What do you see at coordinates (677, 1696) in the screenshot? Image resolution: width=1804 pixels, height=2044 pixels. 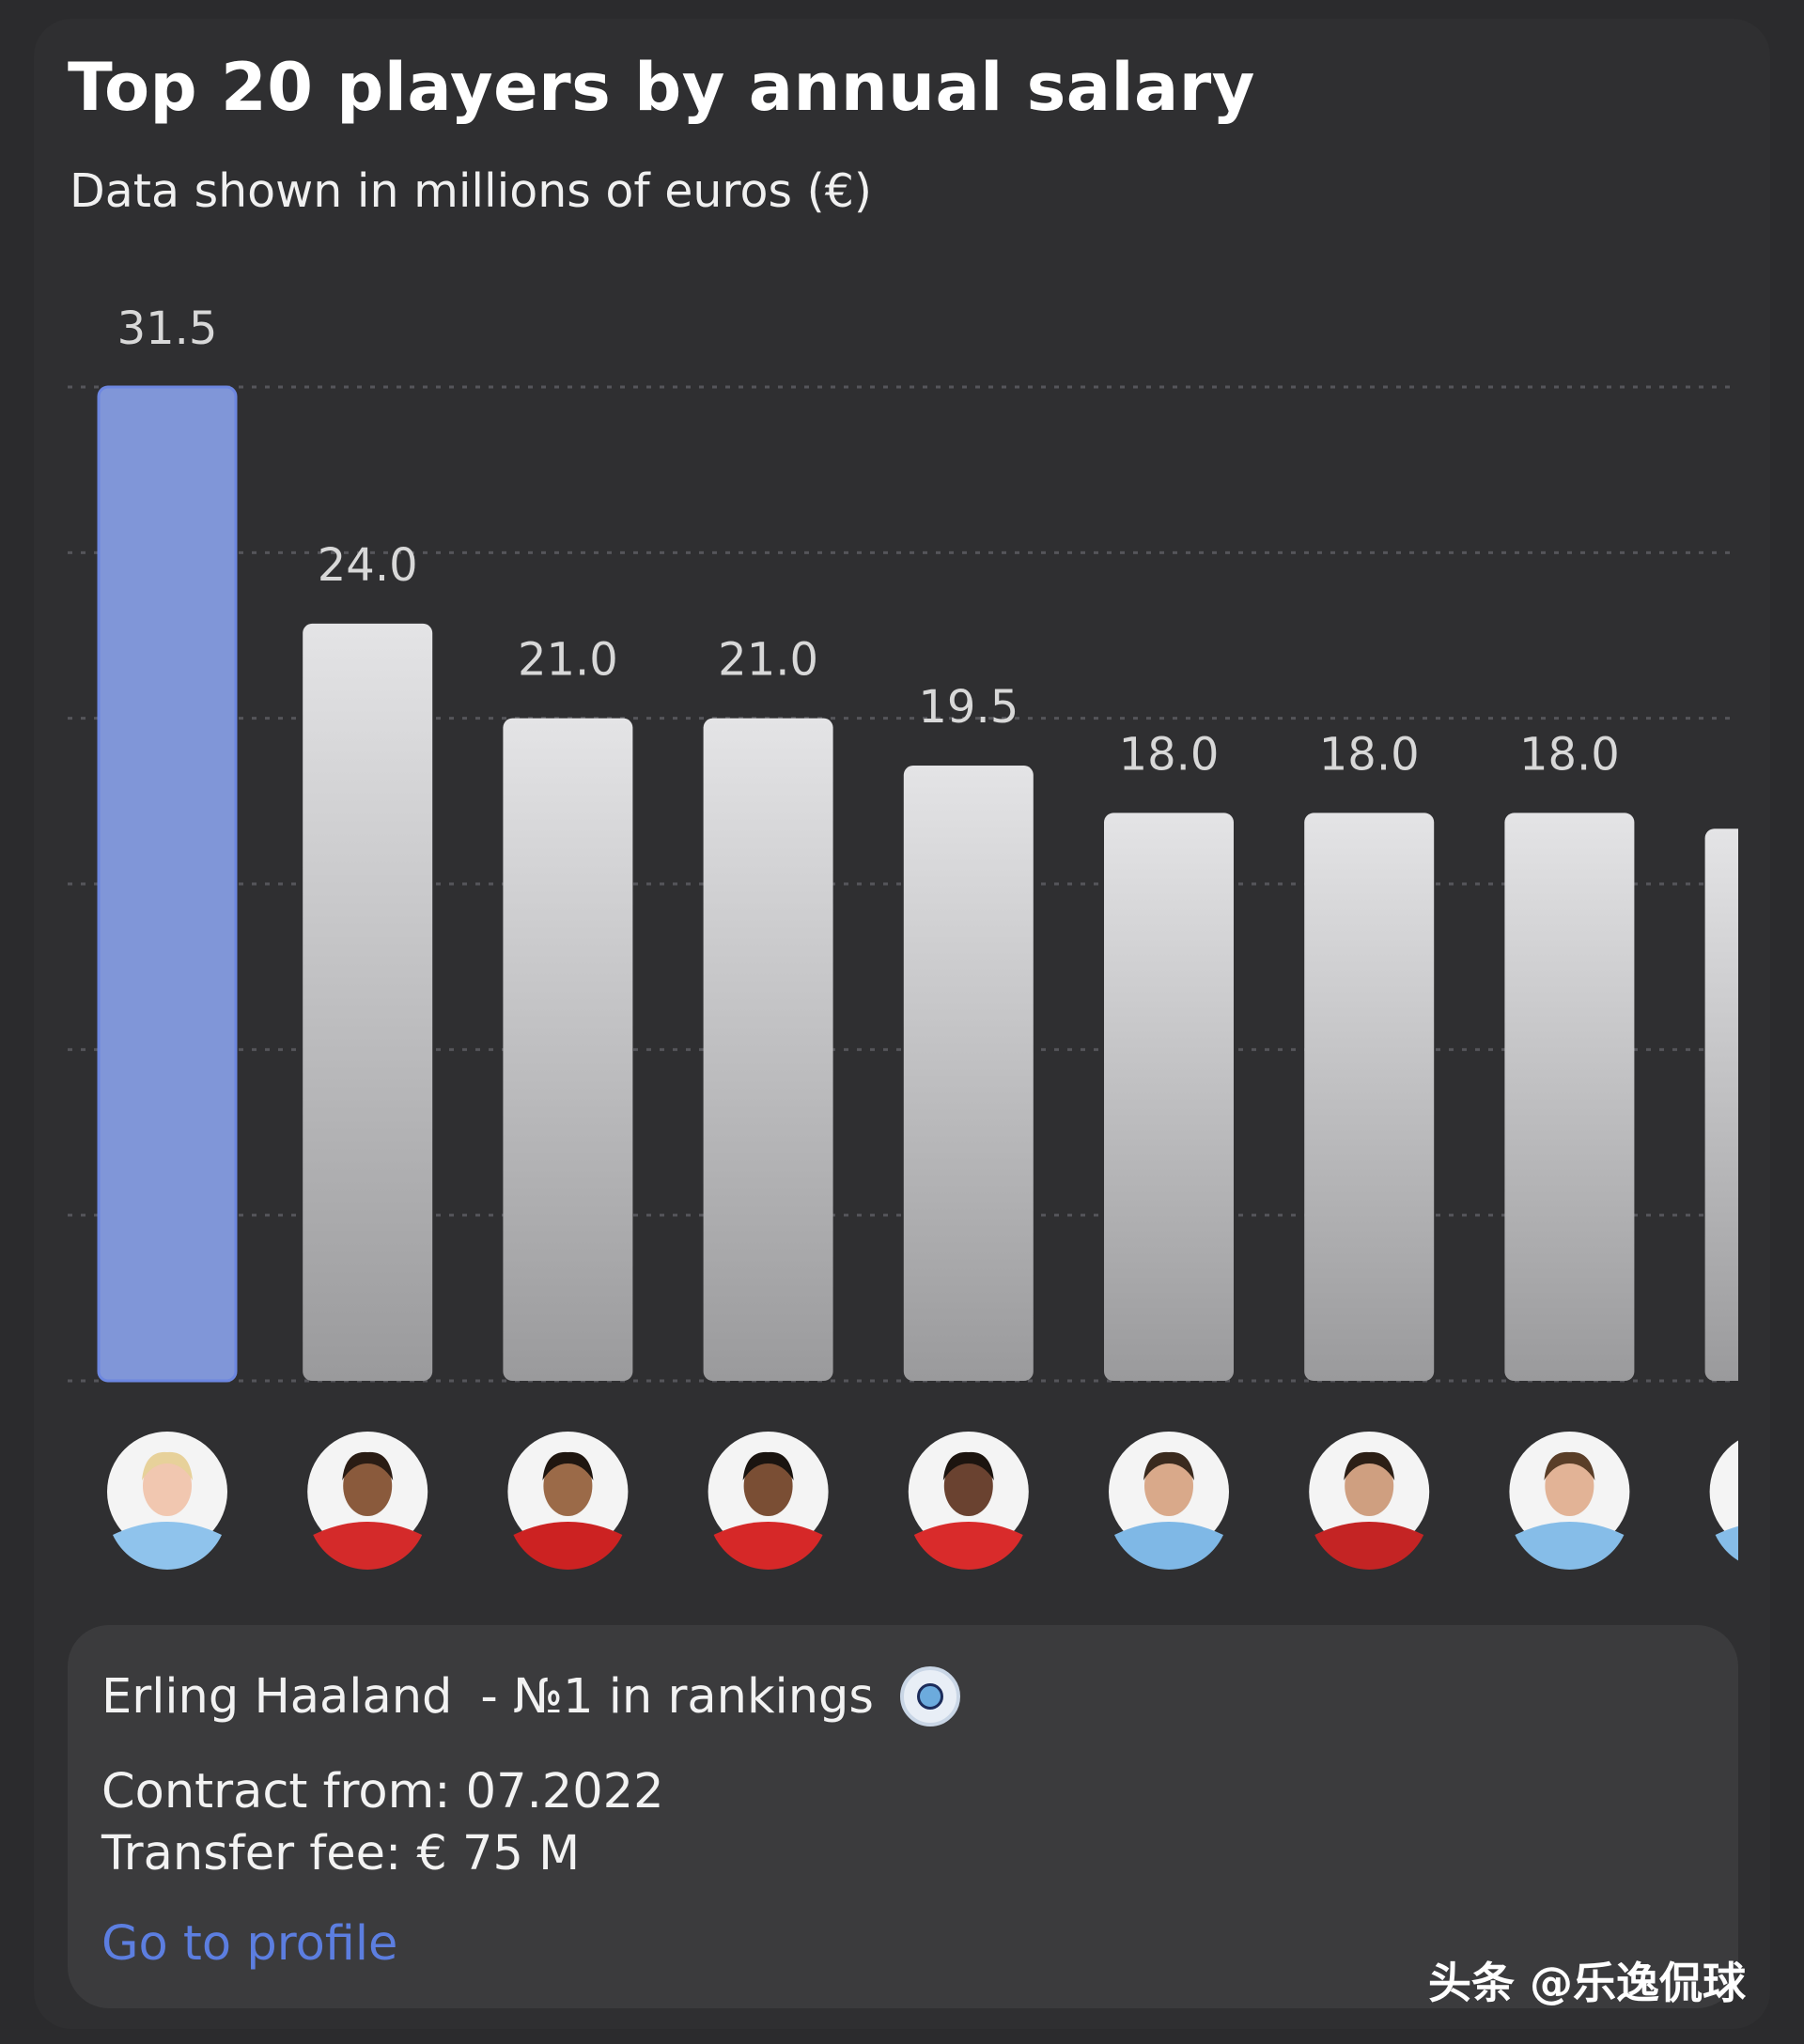 I see `player-rank: - №1 in rankings` at bounding box center [677, 1696].